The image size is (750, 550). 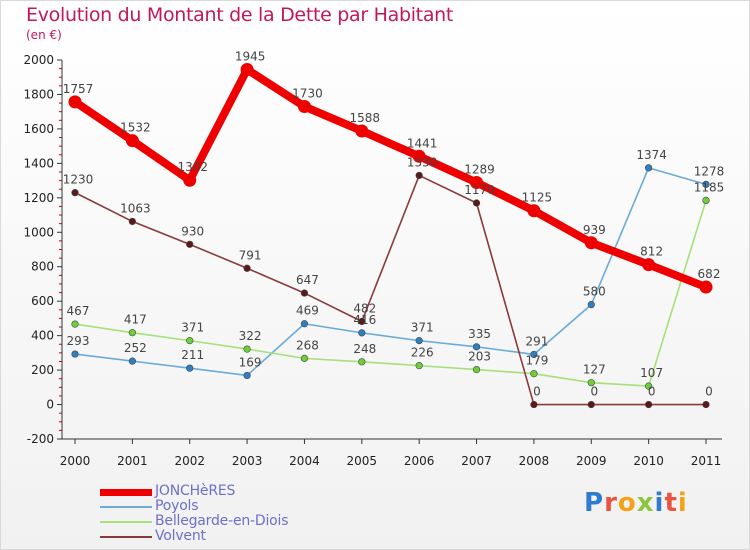 What do you see at coordinates (40, 439) in the screenshot?
I see `y-tick-label: -200` at bounding box center [40, 439].